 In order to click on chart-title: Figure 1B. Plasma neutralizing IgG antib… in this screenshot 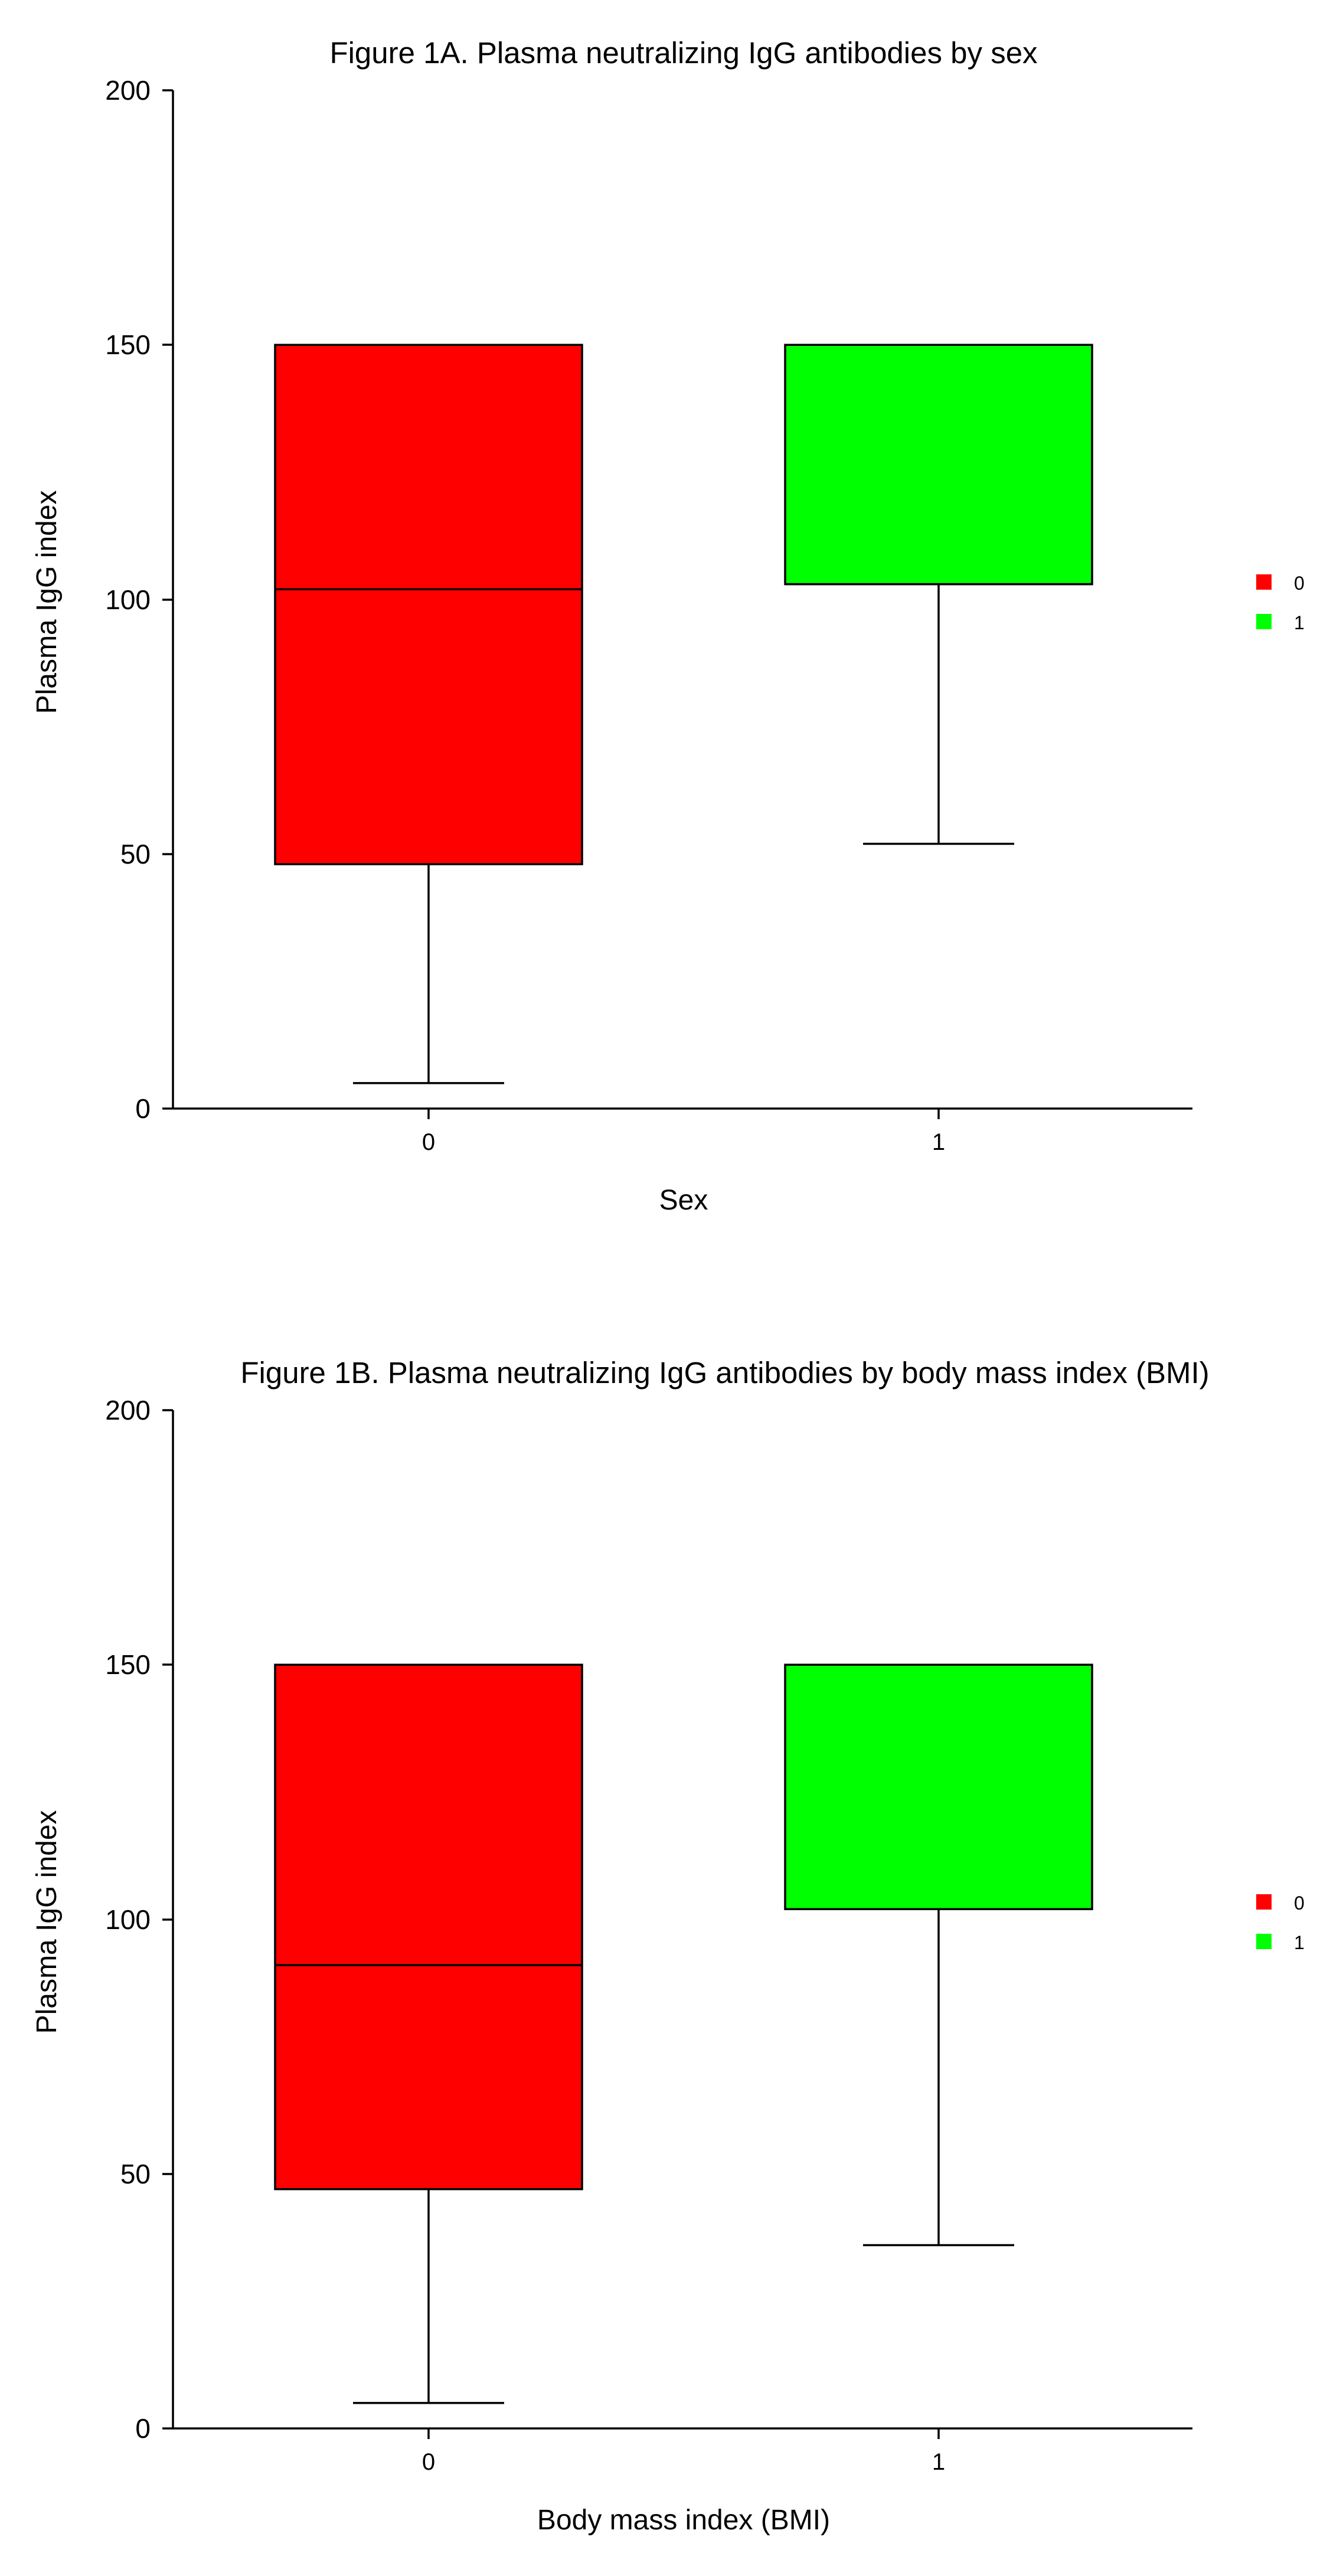, I will do `click(724, 1373)`.